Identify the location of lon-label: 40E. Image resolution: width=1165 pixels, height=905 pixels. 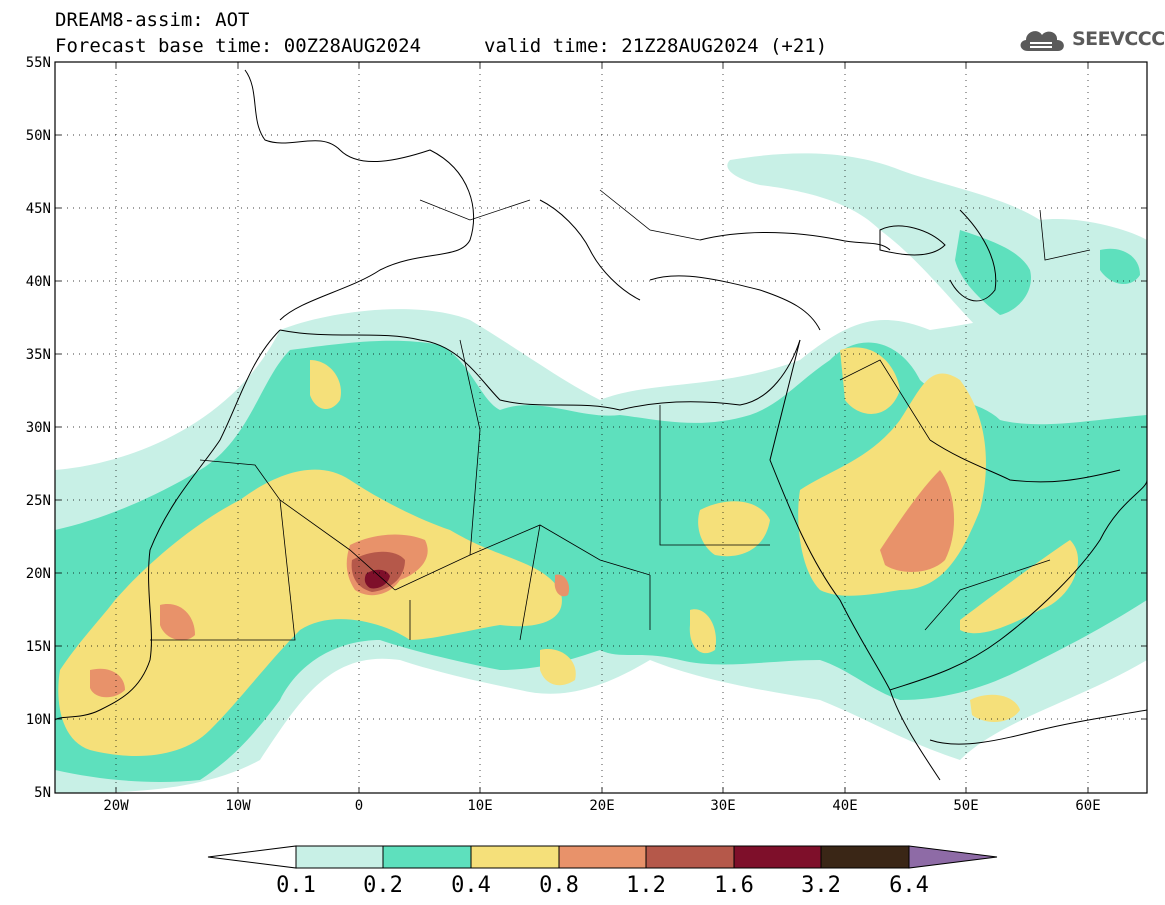
(844, 806).